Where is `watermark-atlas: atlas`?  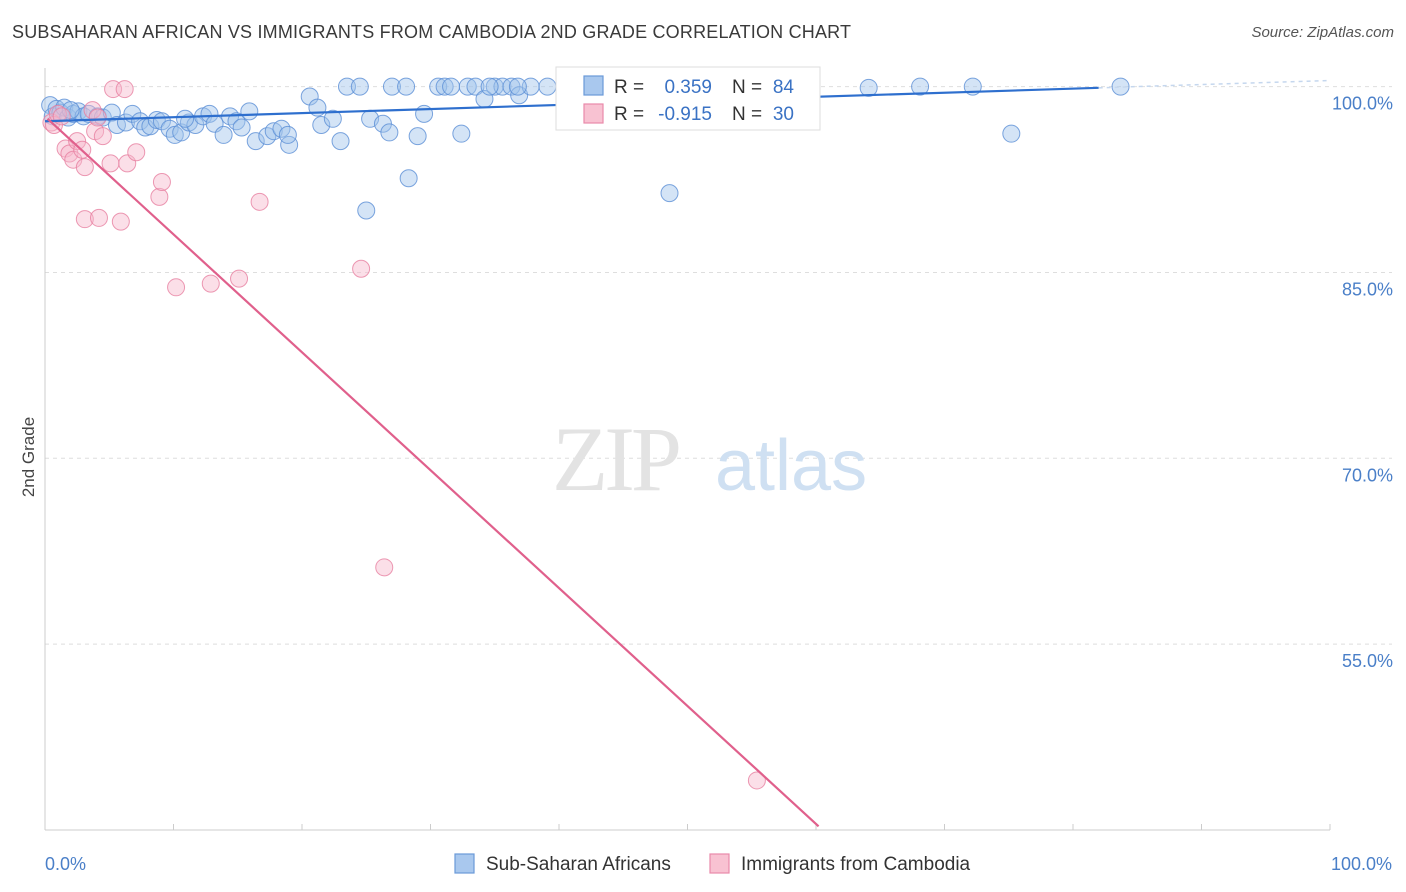 watermark-atlas: atlas is located at coordinates (791, 466).